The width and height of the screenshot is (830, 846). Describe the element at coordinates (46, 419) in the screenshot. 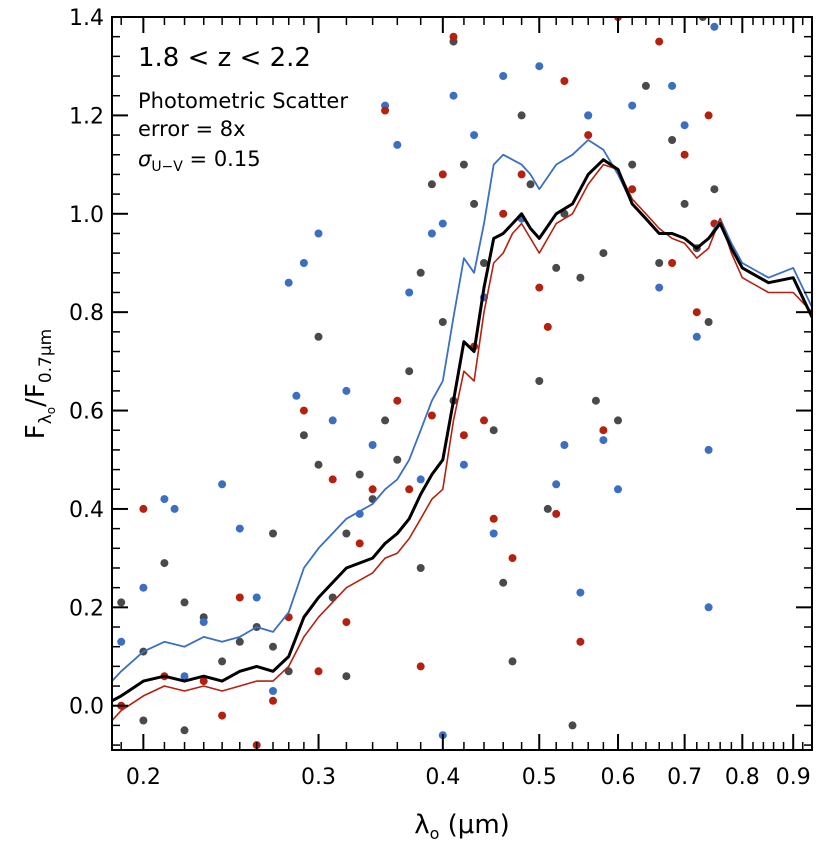

I see `y-axis-lambda-sub: λ` at that location.